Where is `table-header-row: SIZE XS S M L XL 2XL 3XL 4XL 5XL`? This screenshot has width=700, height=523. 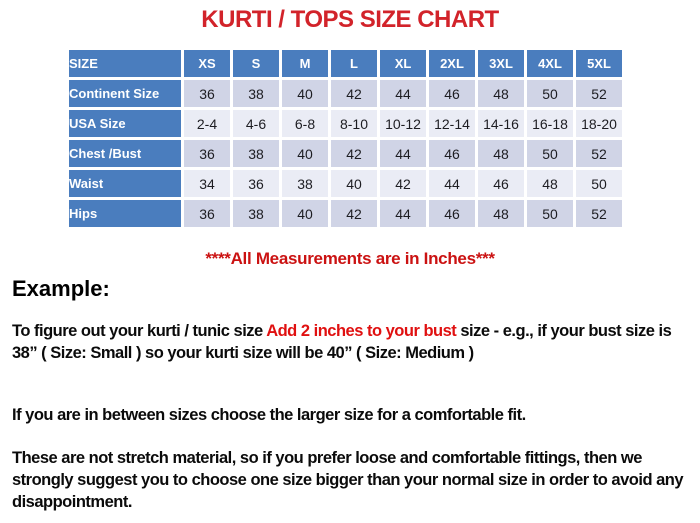
table-header-row: SIZE XS S M L XL 2XL 3XL 4XL 5XL is located at coordinates (345, 63).